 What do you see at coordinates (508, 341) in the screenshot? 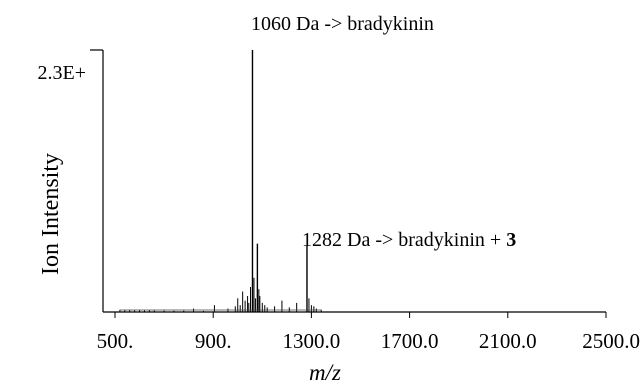
I see `x-tick-label: 2100.0` at bounding box center [508, 341].